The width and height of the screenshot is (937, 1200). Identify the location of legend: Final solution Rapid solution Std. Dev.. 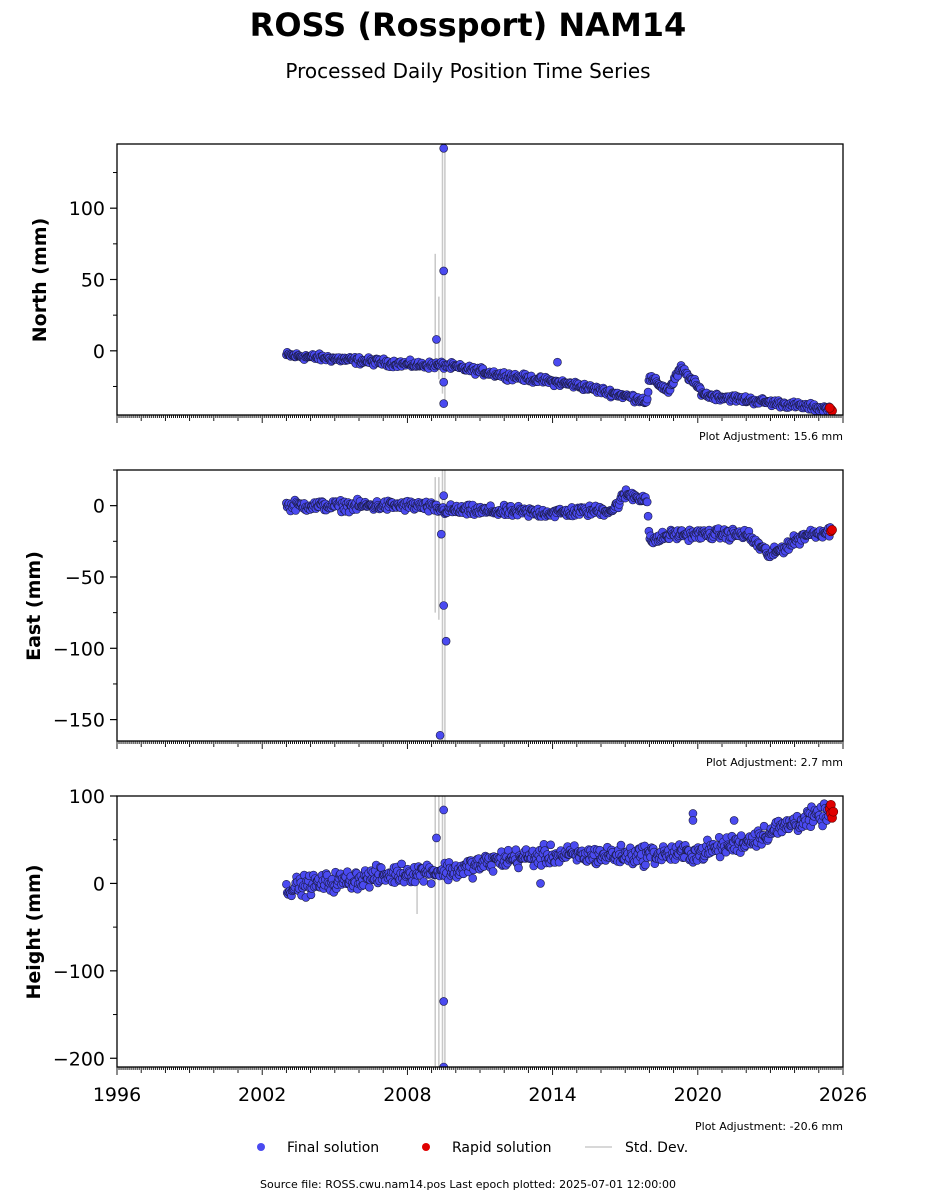
(472, 1148).